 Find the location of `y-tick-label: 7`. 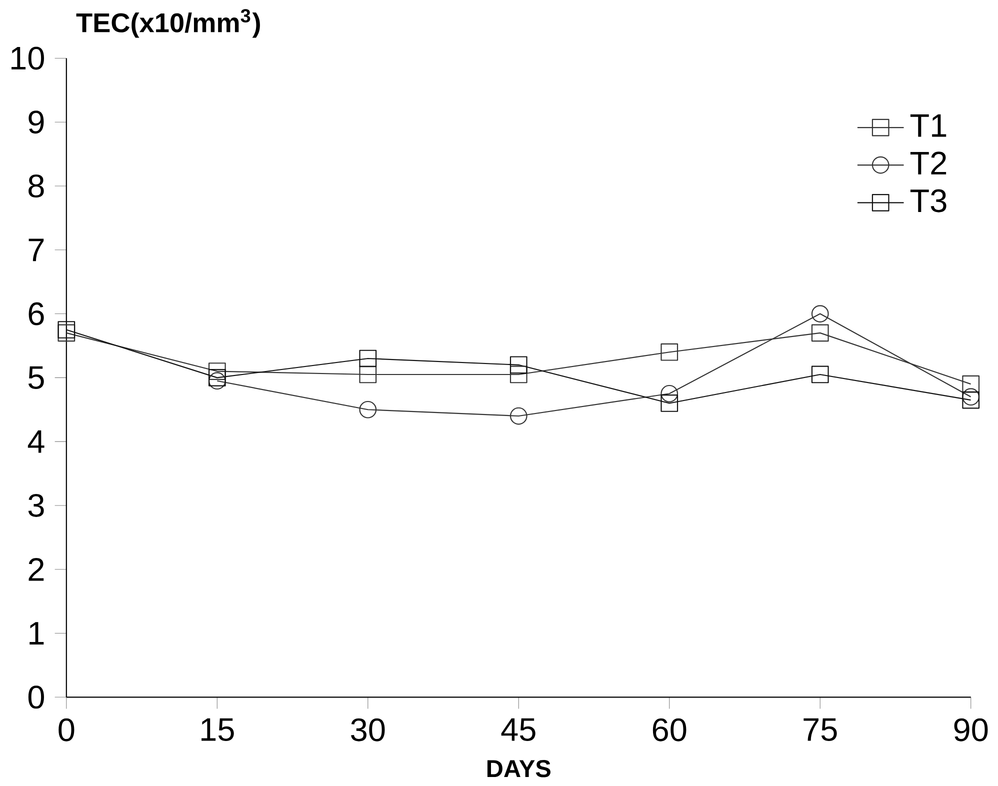

y-tick-label: 7 is located at coordinates (36, 249).